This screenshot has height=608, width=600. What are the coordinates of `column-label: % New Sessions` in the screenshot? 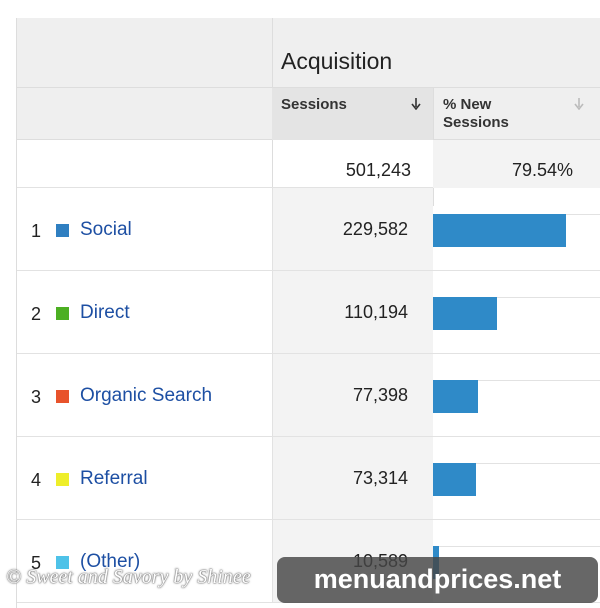 It's located at (476, 113).